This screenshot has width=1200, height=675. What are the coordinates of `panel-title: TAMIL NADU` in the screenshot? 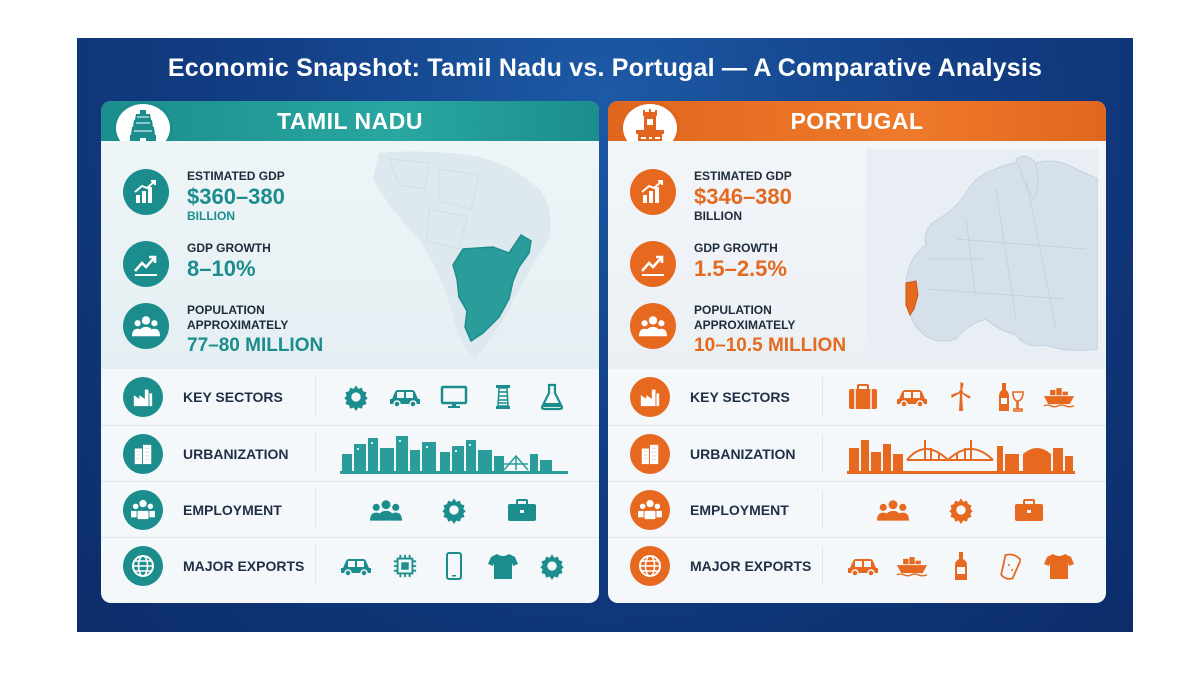 It's located at (350, 120).